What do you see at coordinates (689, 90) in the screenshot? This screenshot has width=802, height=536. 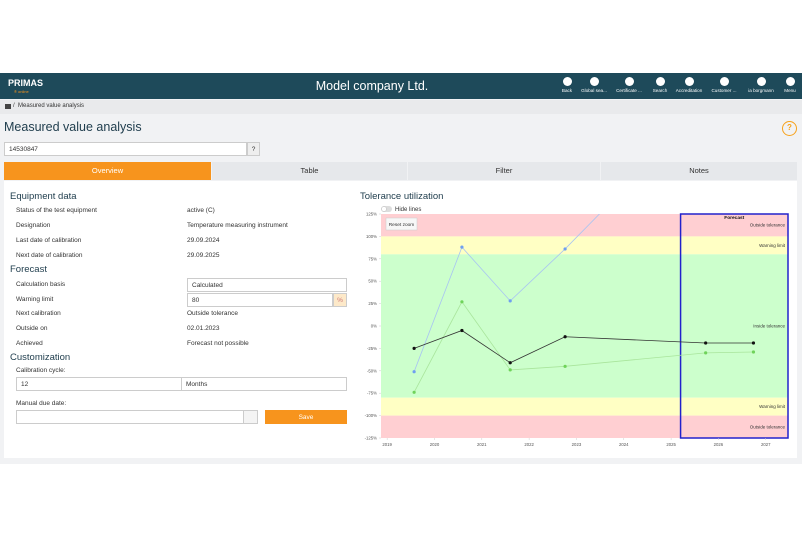 I see `nav-label: Accreditation` at bounding box center [689, 90].